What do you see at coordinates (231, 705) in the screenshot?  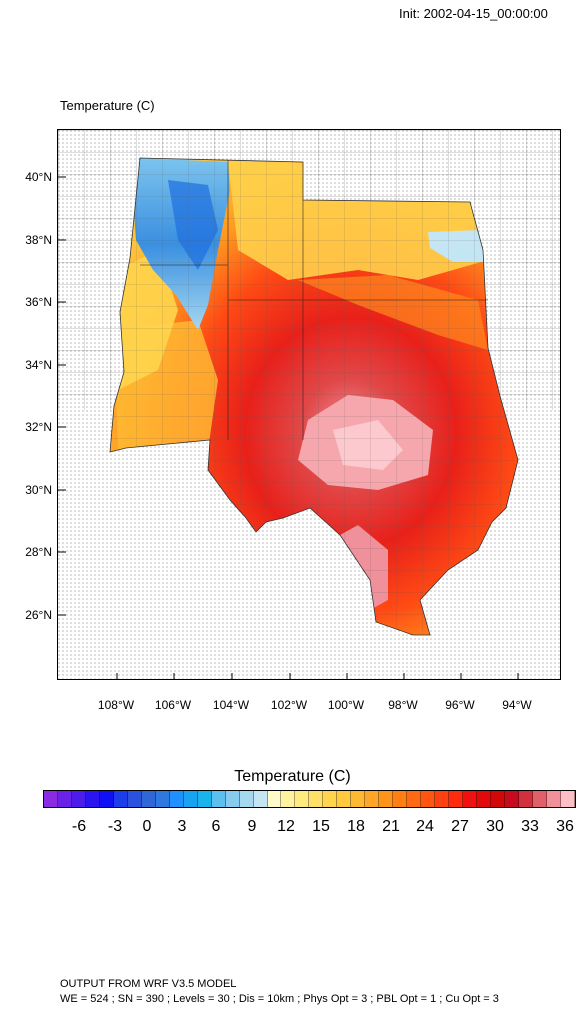 I see `lon-label-104w: 104°W` at bounding box center [231, 705].